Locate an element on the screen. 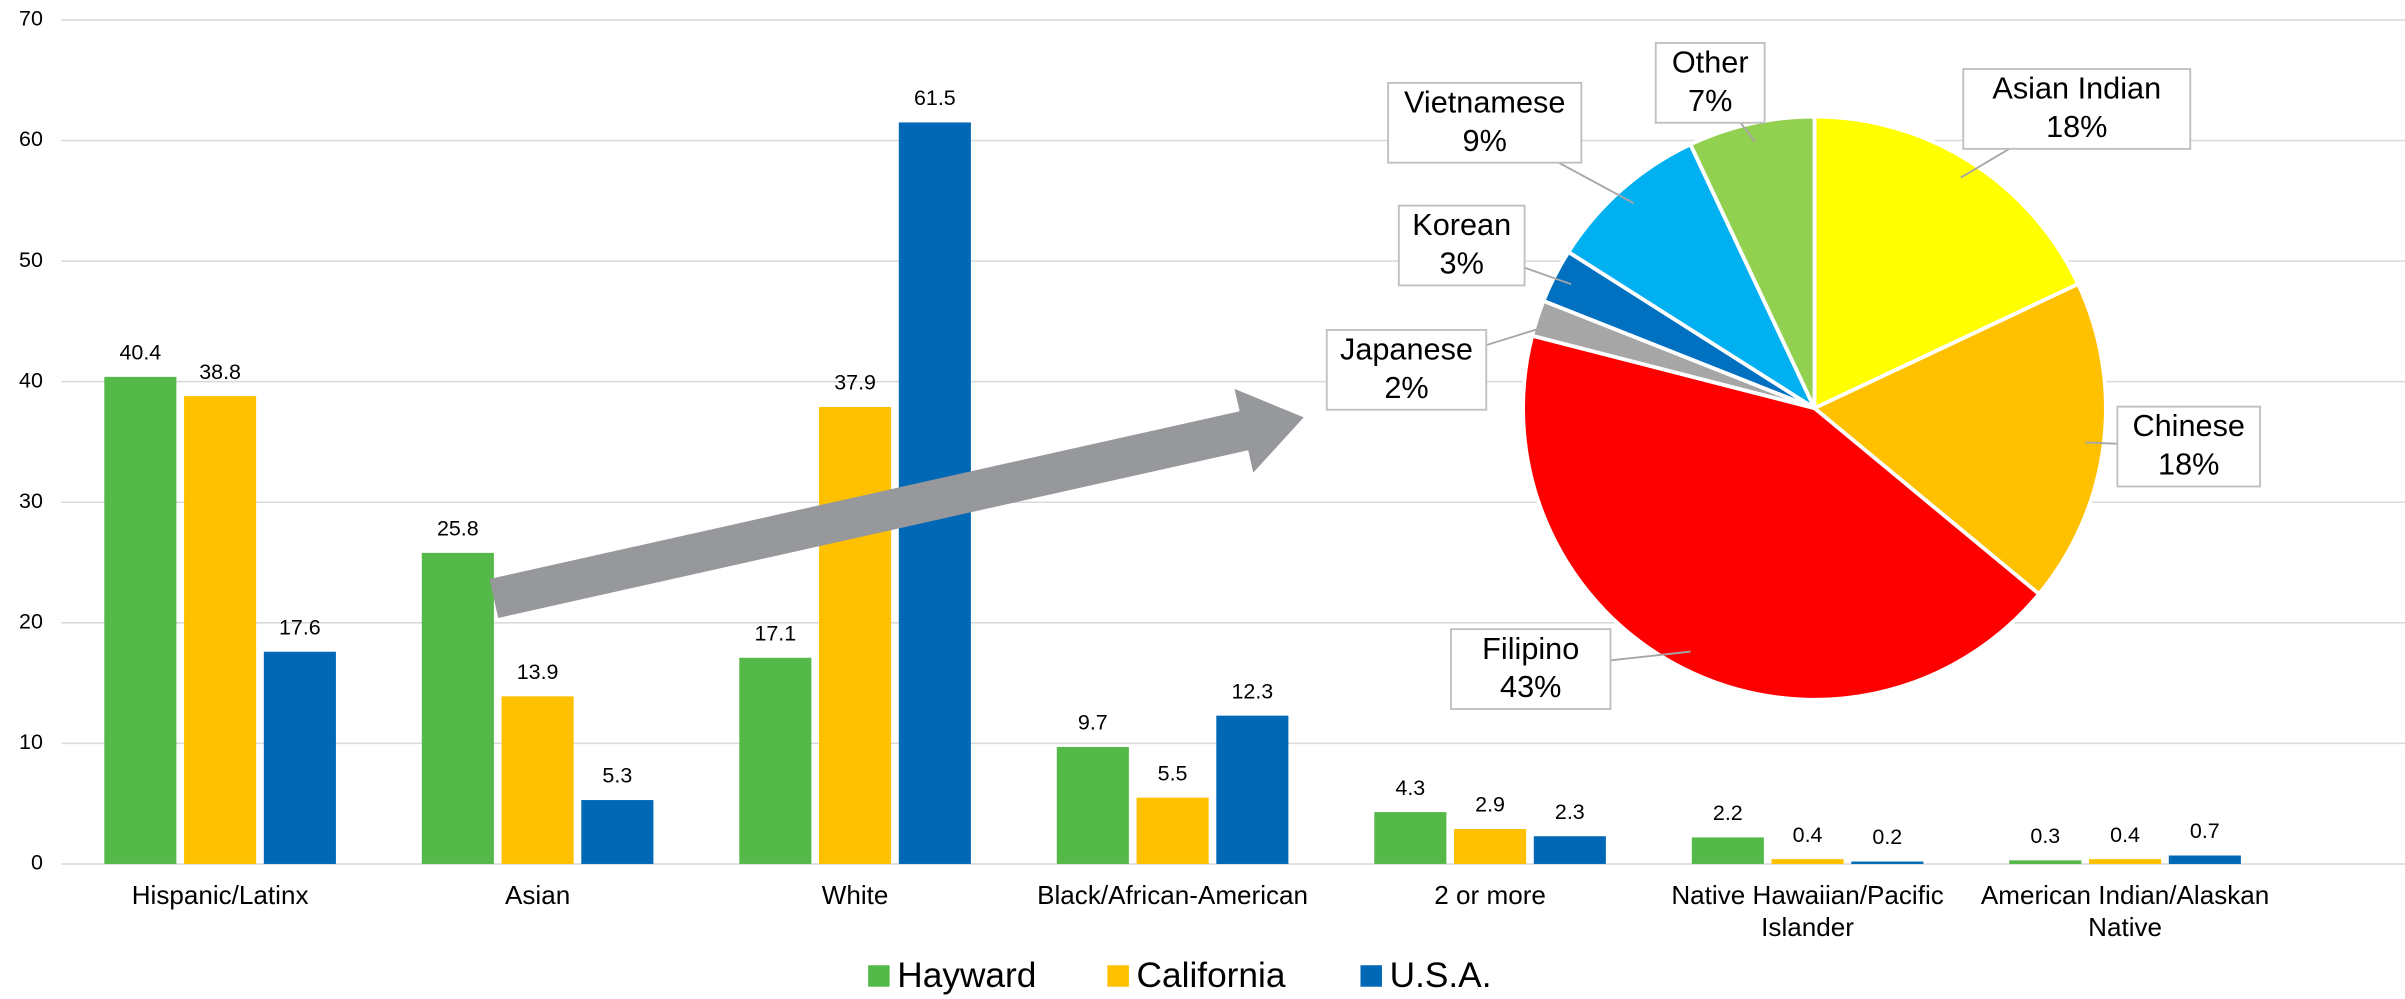 This screenshot has height=999, width=2405. y-tick-label: 30 is located at coordinates (31, 501).